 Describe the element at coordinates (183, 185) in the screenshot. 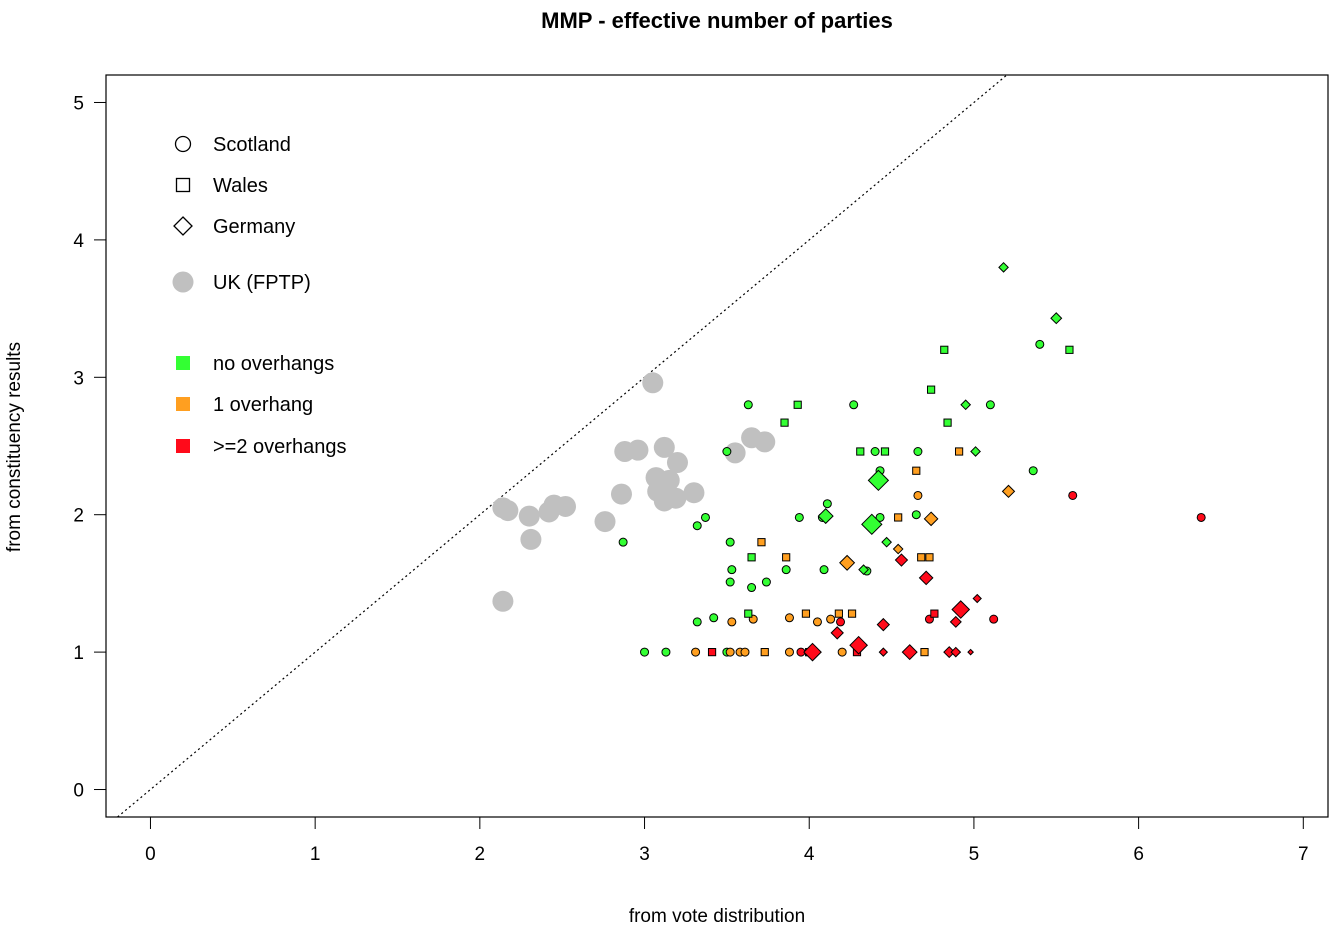

I see `wales-legend-icon` at that location.